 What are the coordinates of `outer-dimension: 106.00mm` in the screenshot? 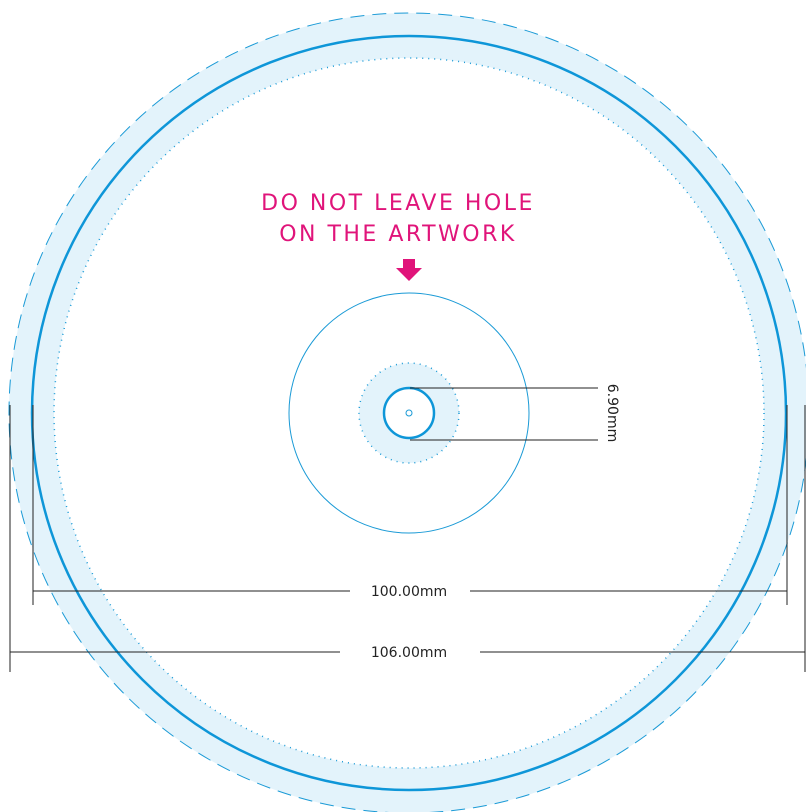 It's located at (409, 653).